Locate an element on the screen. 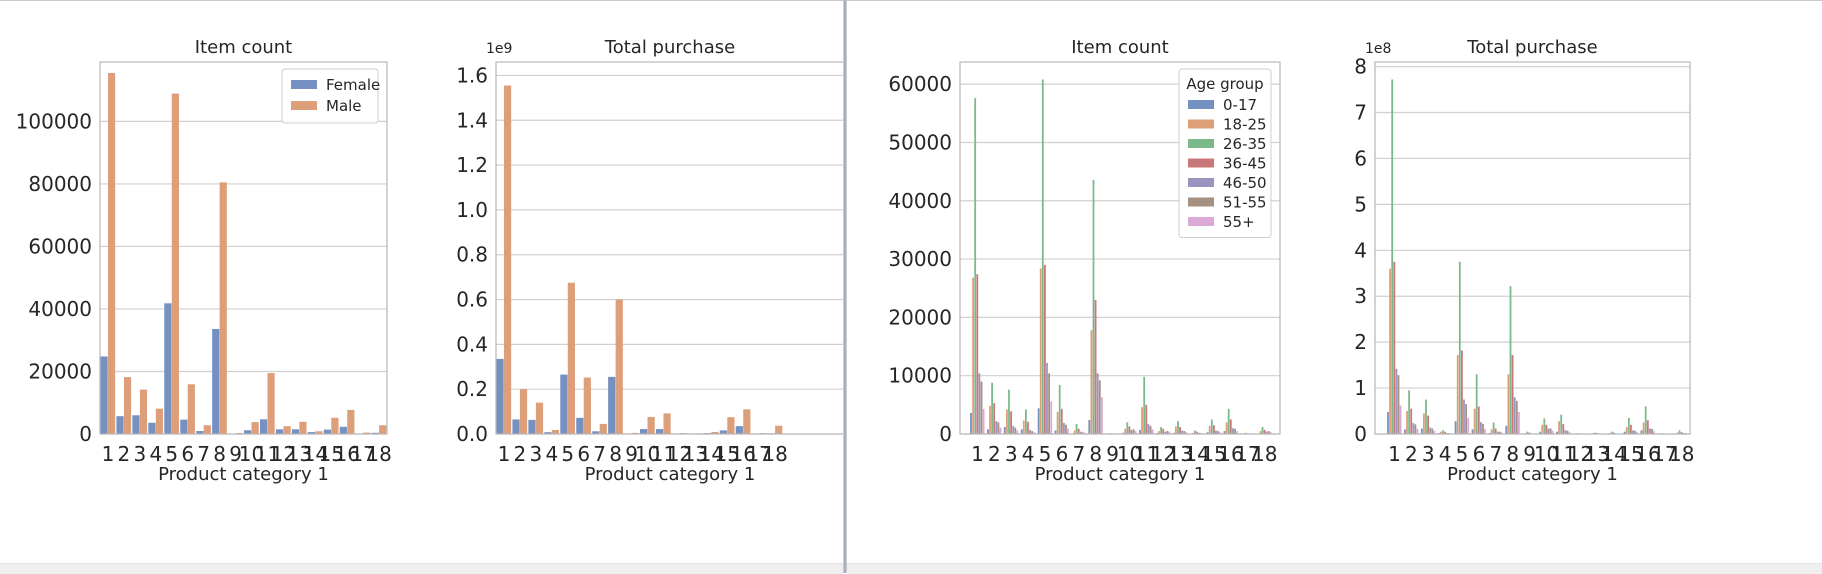  y-tick-label: 1.2 is located at coordinates (472, 165).